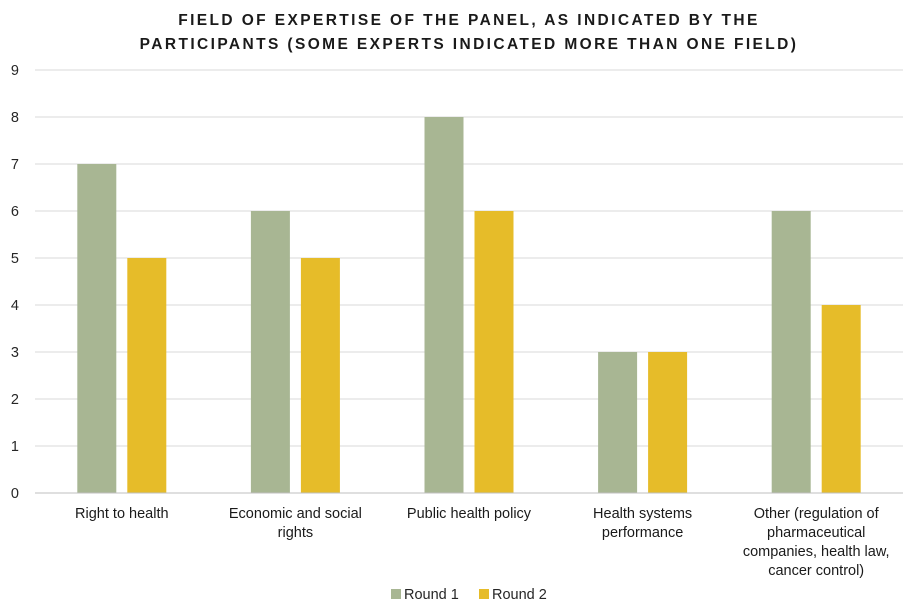 This screenshot has height=607, width=909. What do you see at coordinates (817, 514) in the screenshot?
I see `x-category-label: Other (regulation of` at bounding box center [817, 514].